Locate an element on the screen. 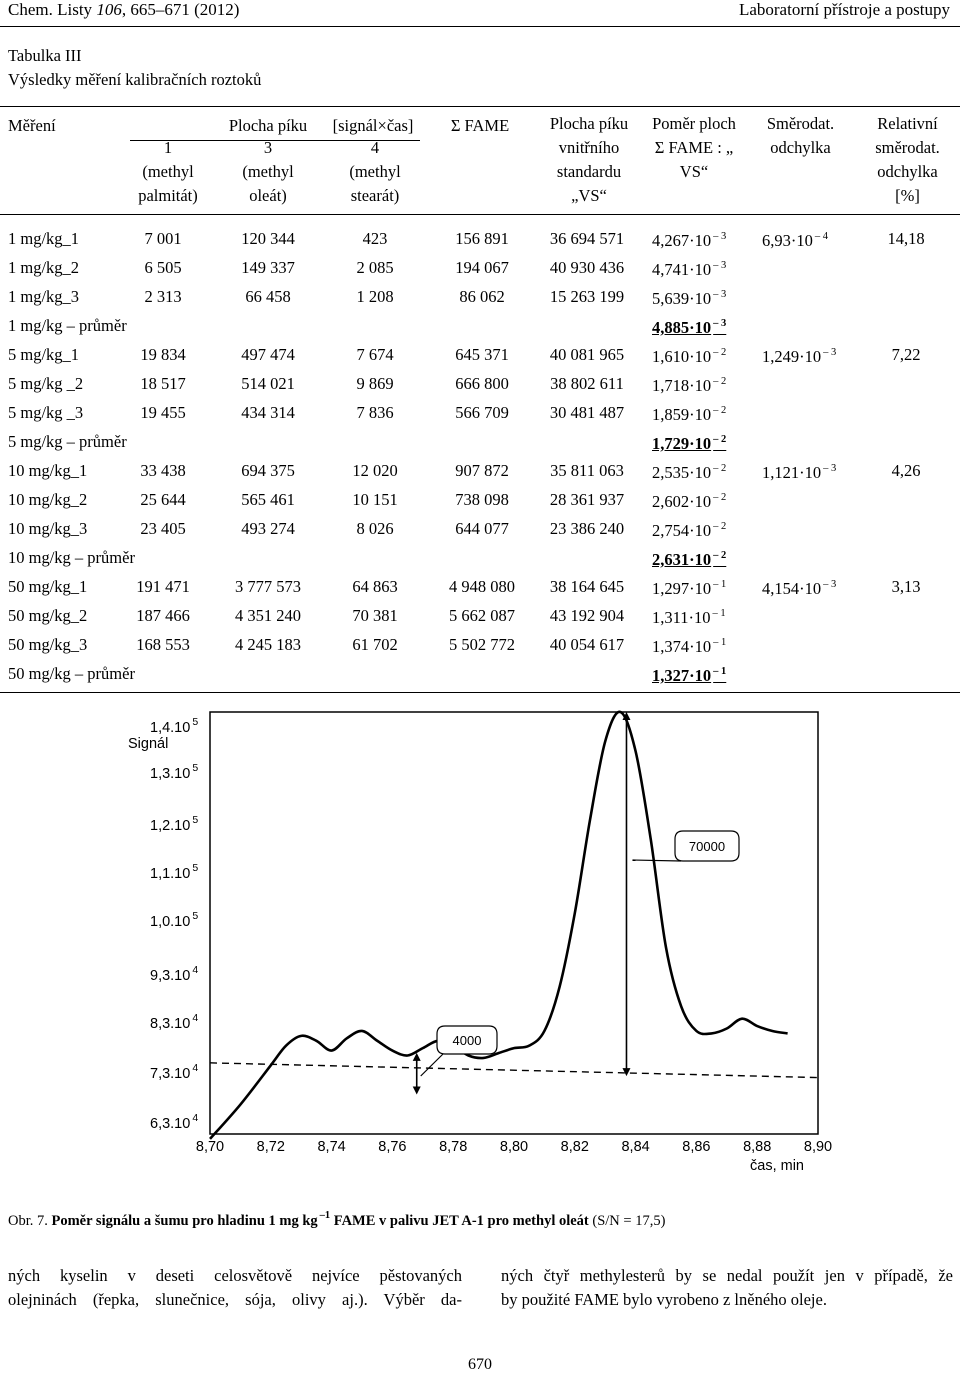 The image size is (960, 1376). cell-sd: 1,249·10– 3 is located at coordinates (799, 356).